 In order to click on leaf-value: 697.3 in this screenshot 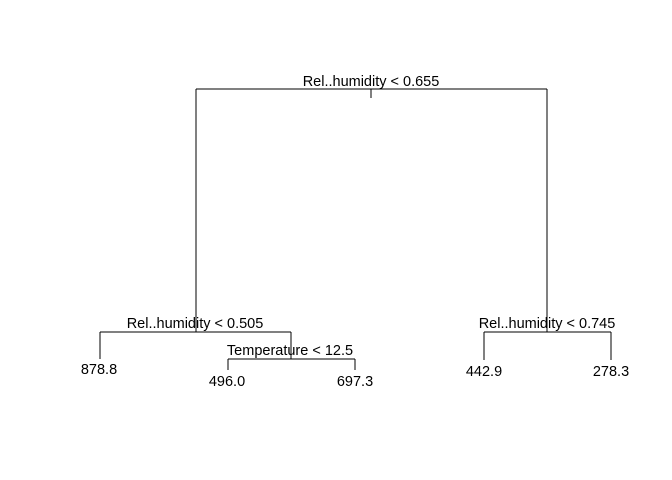, I will do `click(355, 382)`.